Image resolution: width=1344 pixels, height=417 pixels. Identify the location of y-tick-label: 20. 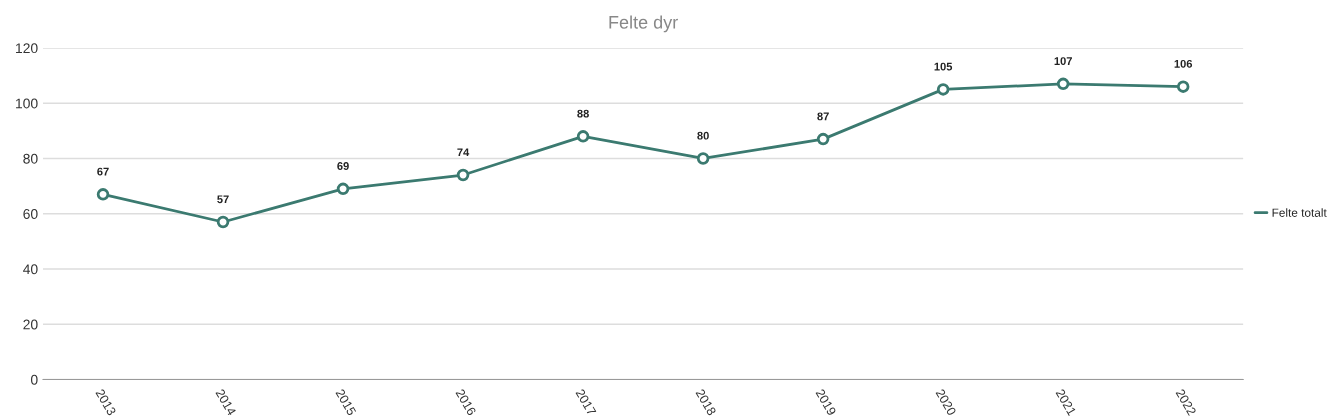
(30, 324).